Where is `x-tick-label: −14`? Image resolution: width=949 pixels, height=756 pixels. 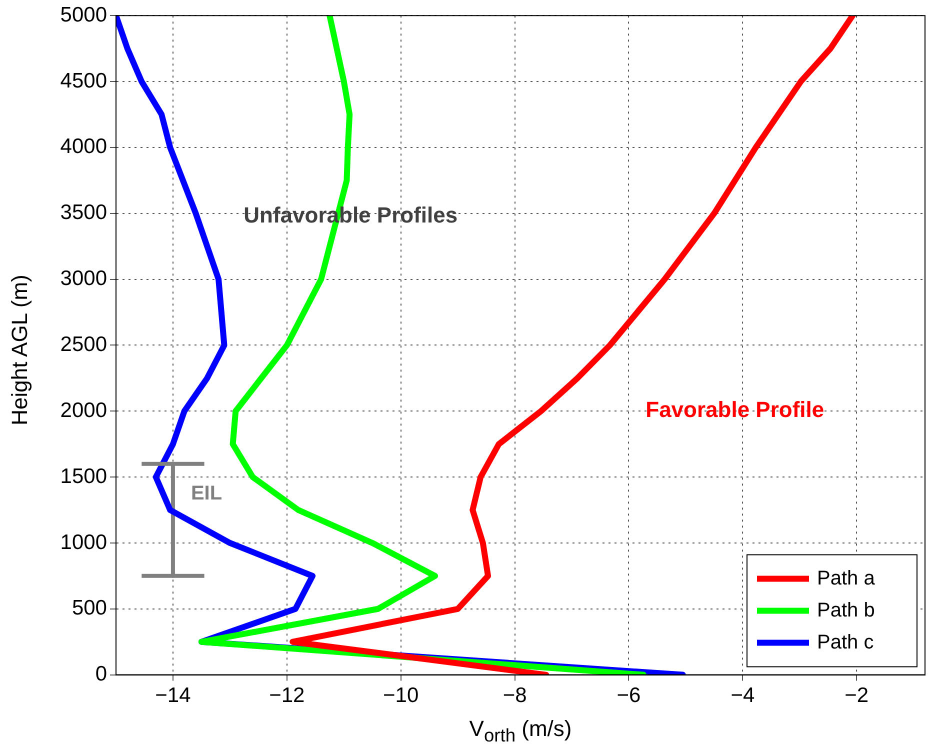 x-tick-label: −14 is located at coordinates (173, 696).